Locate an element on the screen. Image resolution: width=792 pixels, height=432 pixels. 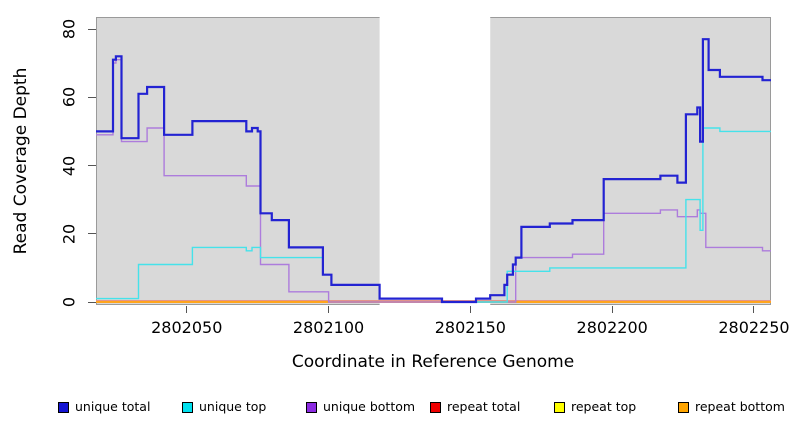
legend-label: repeat bottom is located at coordinates (740, 406).